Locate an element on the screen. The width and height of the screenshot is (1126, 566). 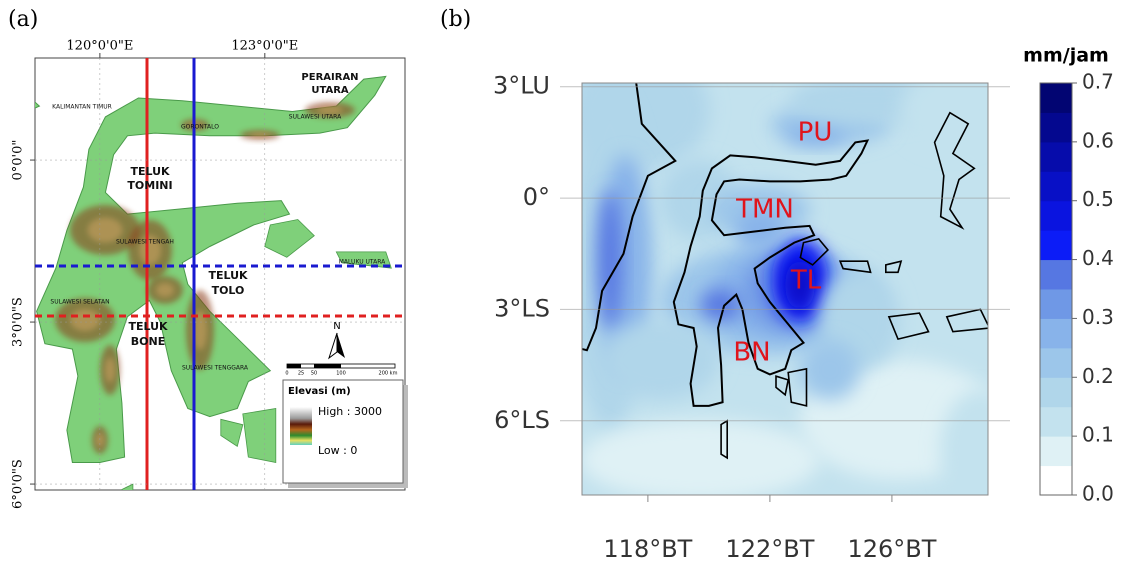
place-label: TOMINI is located at coordinates (149, 185).